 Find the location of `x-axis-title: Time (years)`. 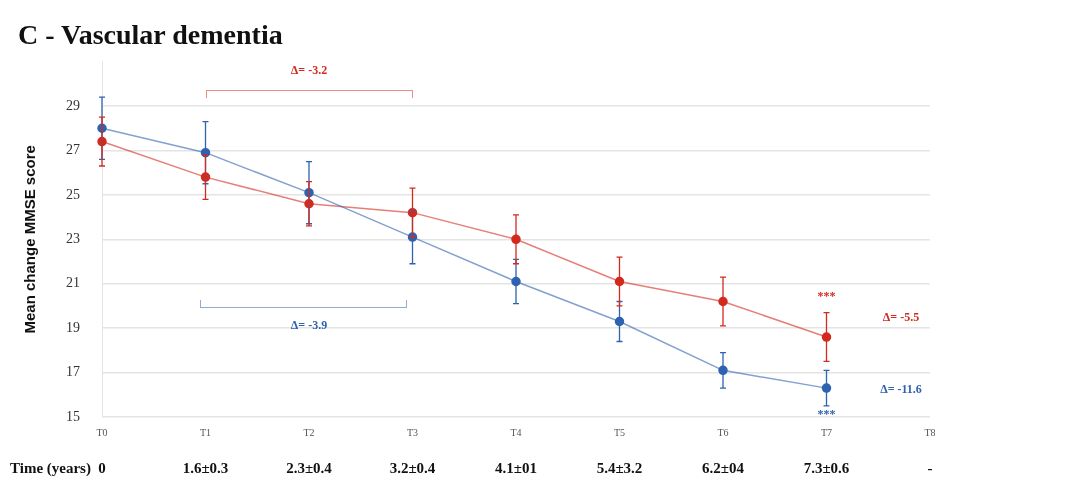

x-axis-title: Time (years) is located at coordinates (50, 468).